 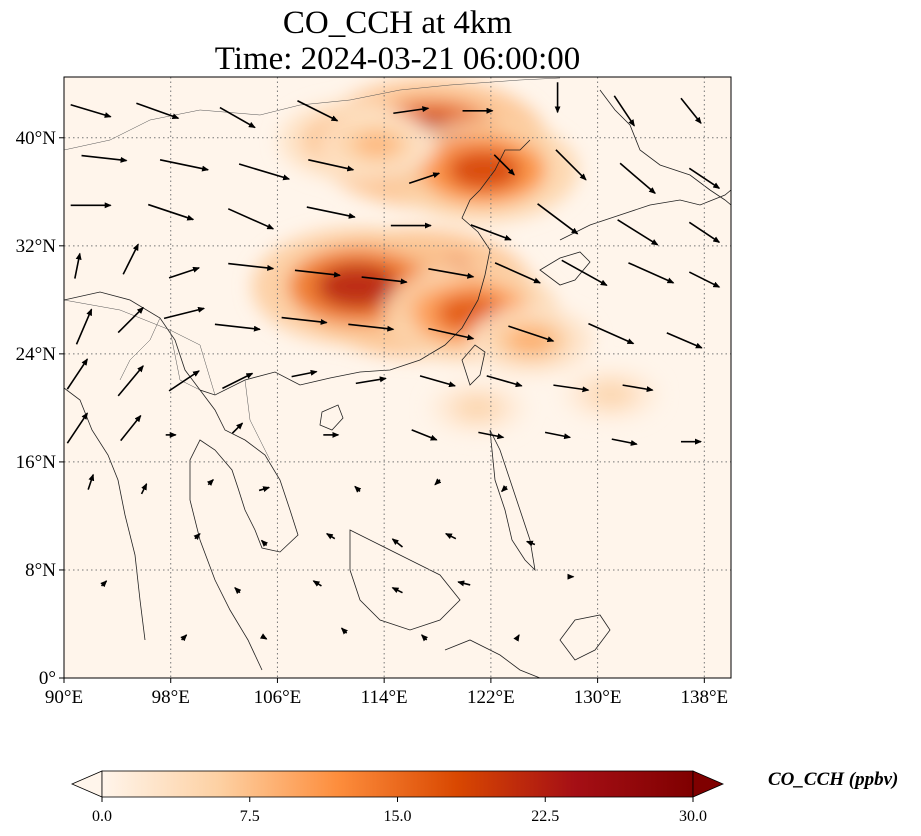 I want to click on x-tick-label: 114°E, so click(x=384, y=697).